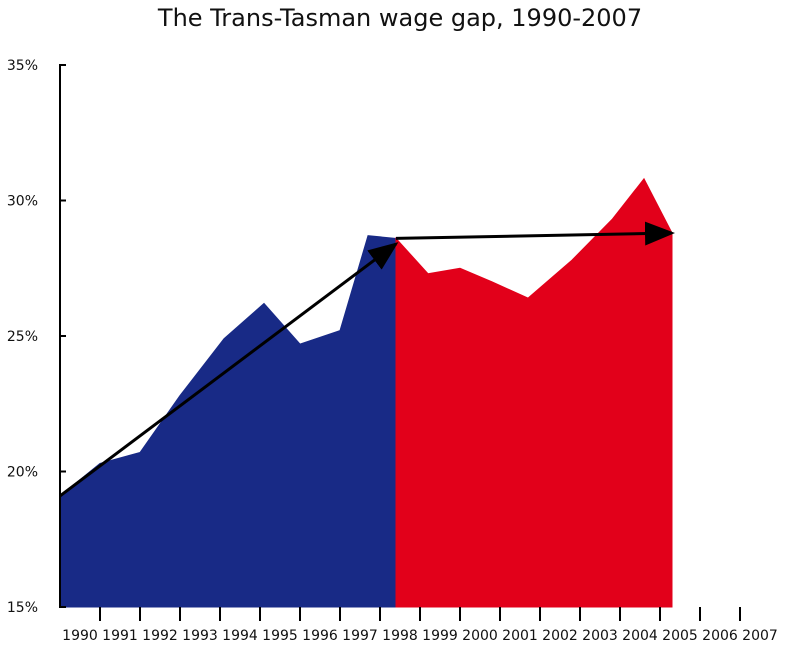 This screenshot has width=800, height=652. I want to click on x-tick-label: 2002, so click(560, 636).